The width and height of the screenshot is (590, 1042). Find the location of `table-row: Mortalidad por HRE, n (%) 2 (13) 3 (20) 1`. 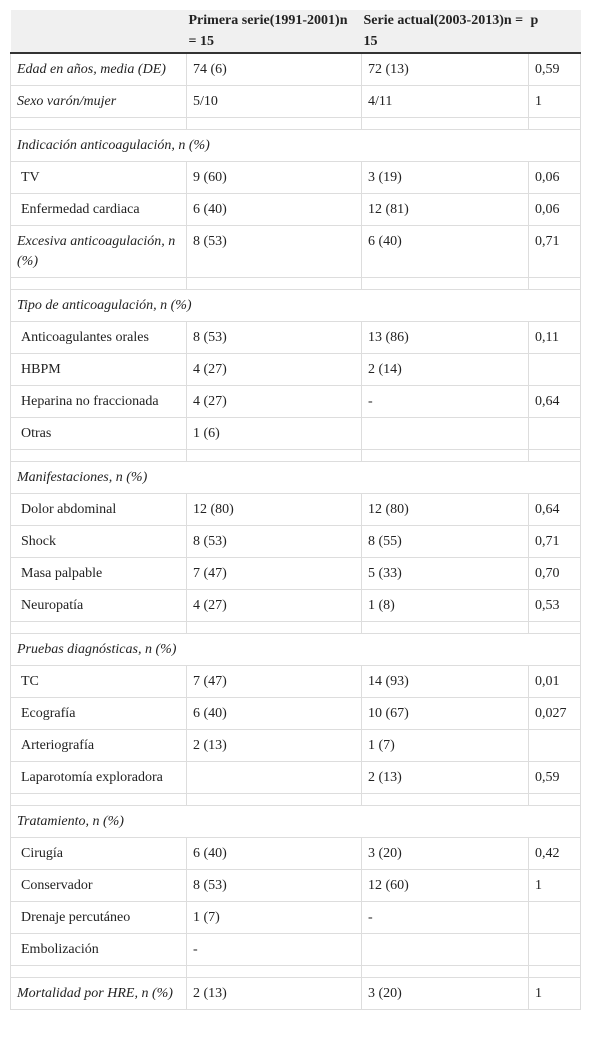

table-row: Mortalidad por HRE, n (%) 2 (13) 3 (20) 1 is located at coordinates (295, 993).